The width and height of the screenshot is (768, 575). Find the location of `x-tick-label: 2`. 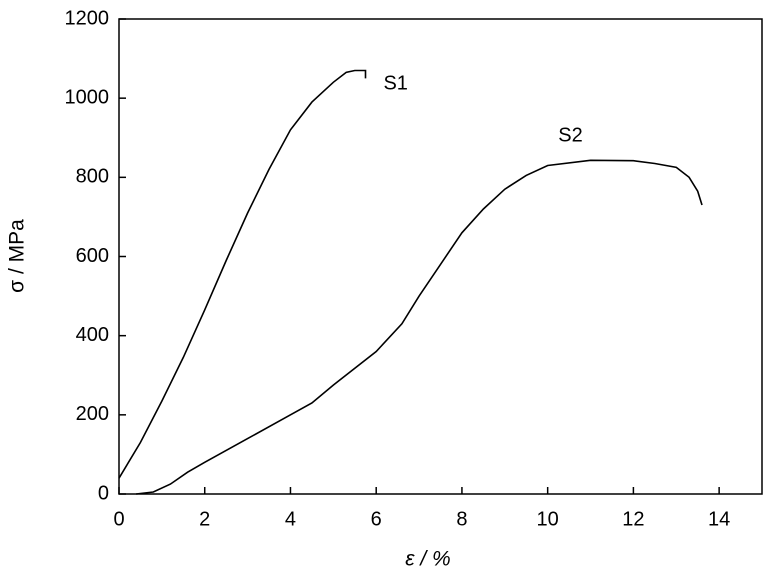

x-tick-label: 2 is located at coordinates (204, 519).